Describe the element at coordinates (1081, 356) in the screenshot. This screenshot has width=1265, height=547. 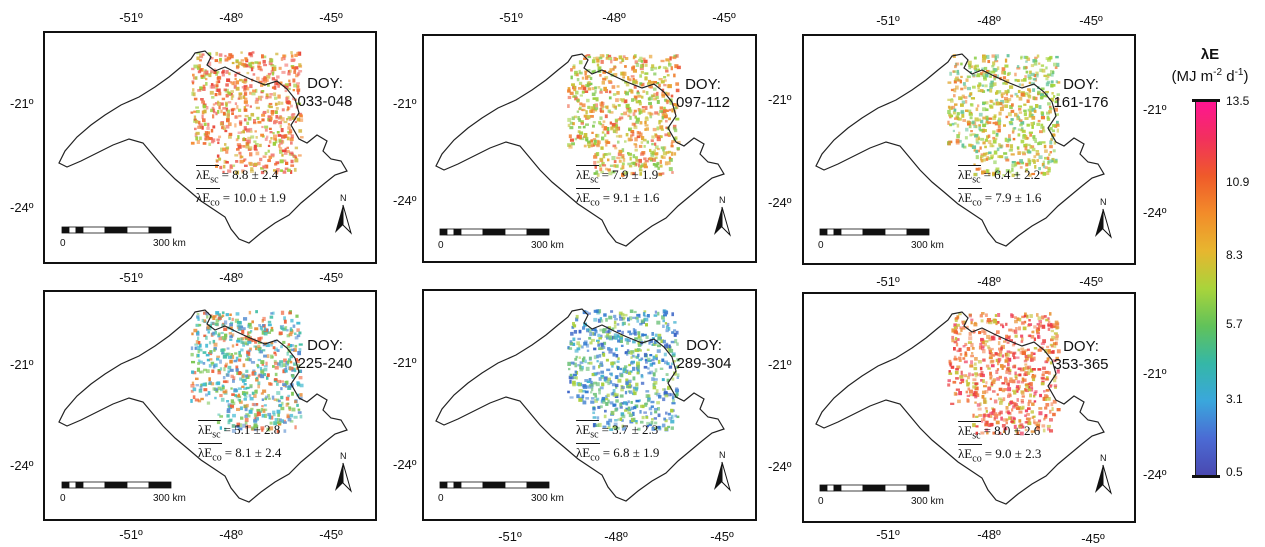
I see `doy-label: DOY: 353-365` at that location.